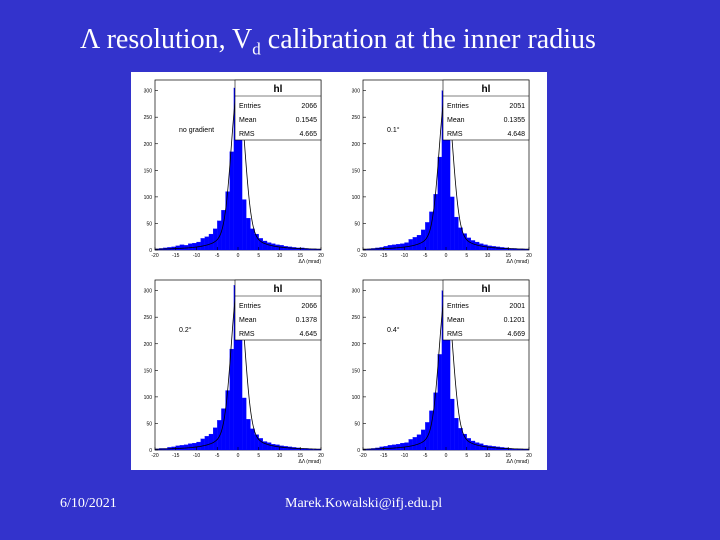 This screenshot has height=540, width=720. I want to click on stats-key: RMS, so click(247, 134).